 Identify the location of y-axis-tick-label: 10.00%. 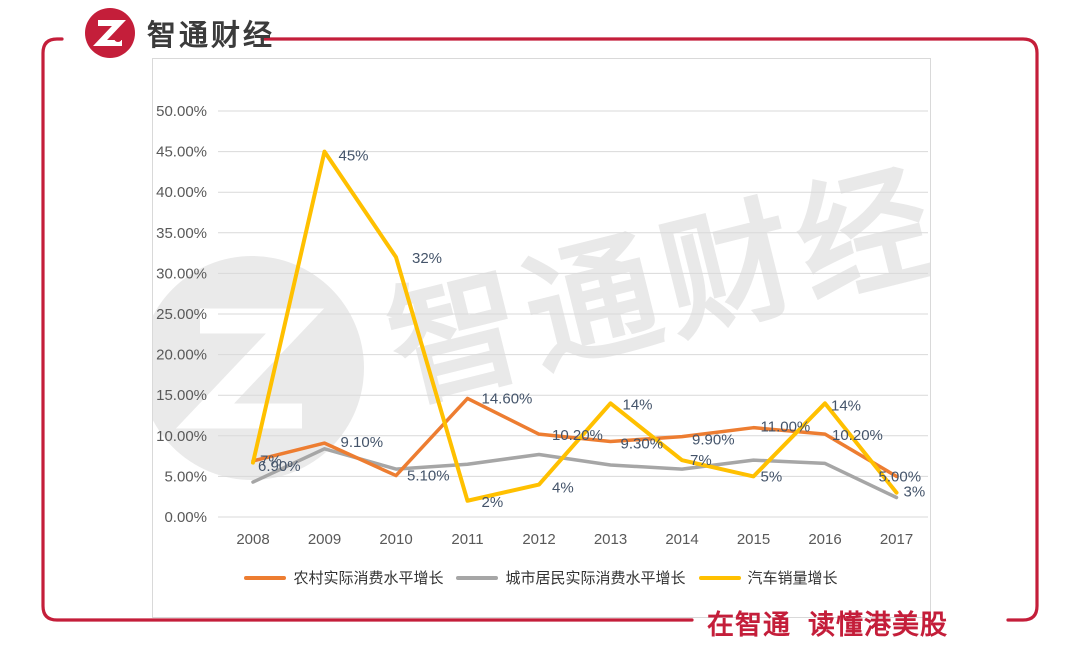
(181, 436).